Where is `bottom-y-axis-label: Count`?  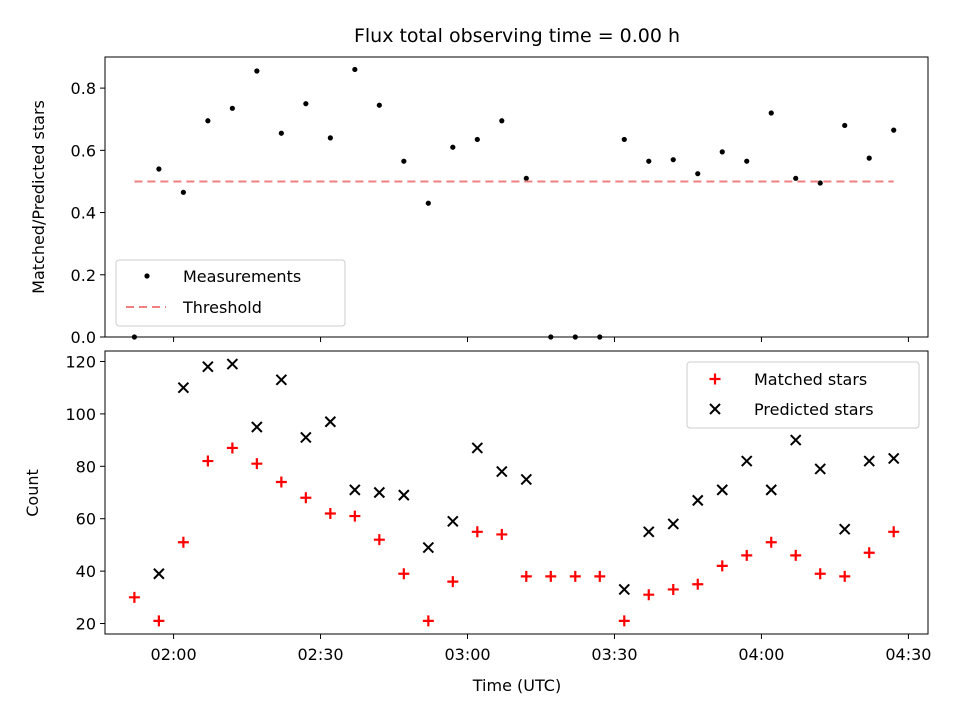
bottom-y-axis-label: Count is located at coordinates (32, 493).